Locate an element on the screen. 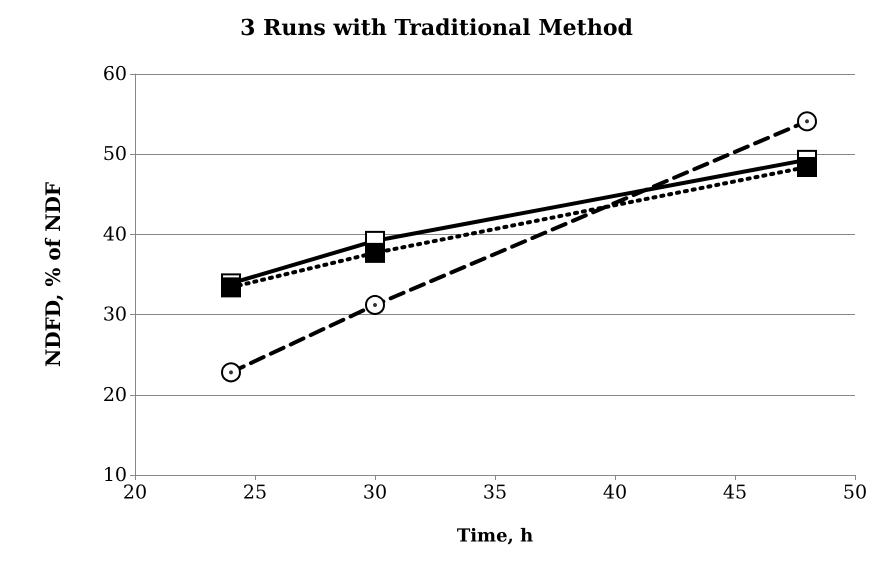 The height and width of the screenshot is (576, 873). x-tick-label: 30 is located at coordinates (375, 493).